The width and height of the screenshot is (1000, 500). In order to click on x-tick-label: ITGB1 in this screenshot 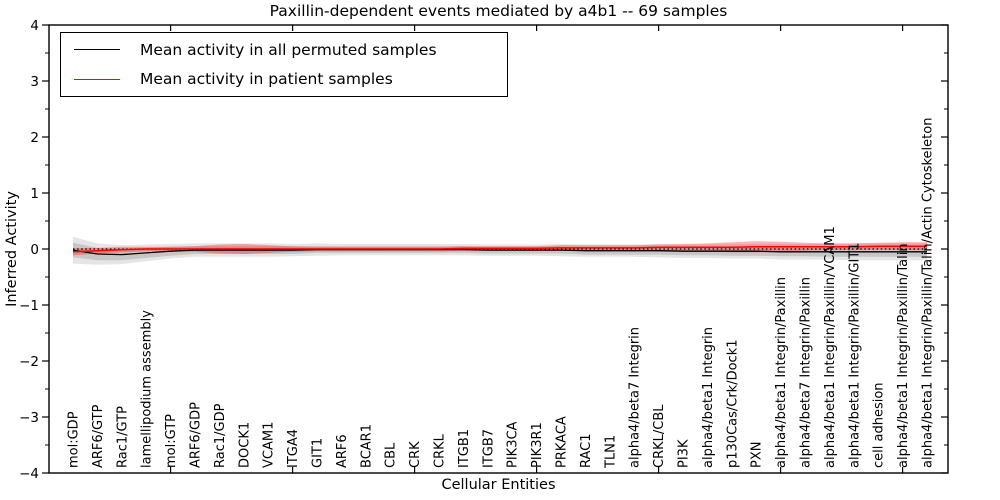, I will do `click(464, 448)`.